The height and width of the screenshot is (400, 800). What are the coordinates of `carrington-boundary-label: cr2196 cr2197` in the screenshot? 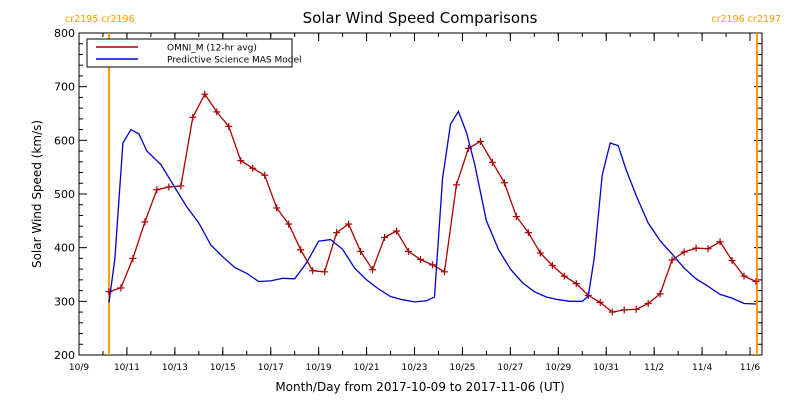 It's located at (746, 19).